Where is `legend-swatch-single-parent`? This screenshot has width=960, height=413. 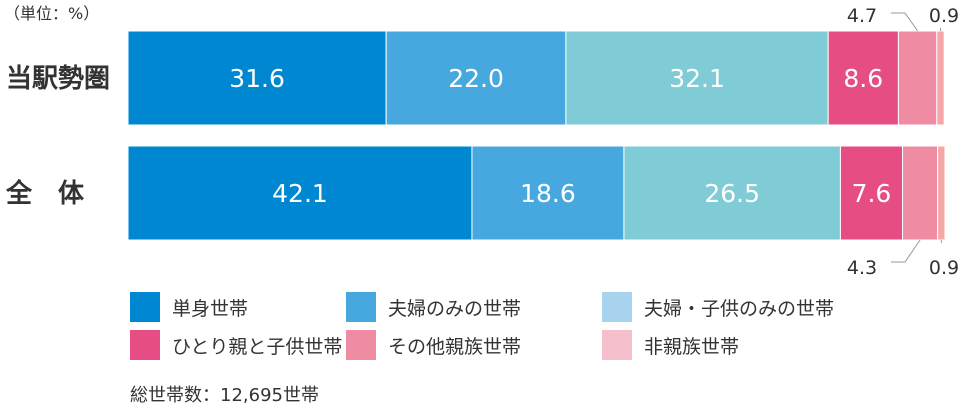 legend-swatch-single-parent is located at coordinates (145, 345).